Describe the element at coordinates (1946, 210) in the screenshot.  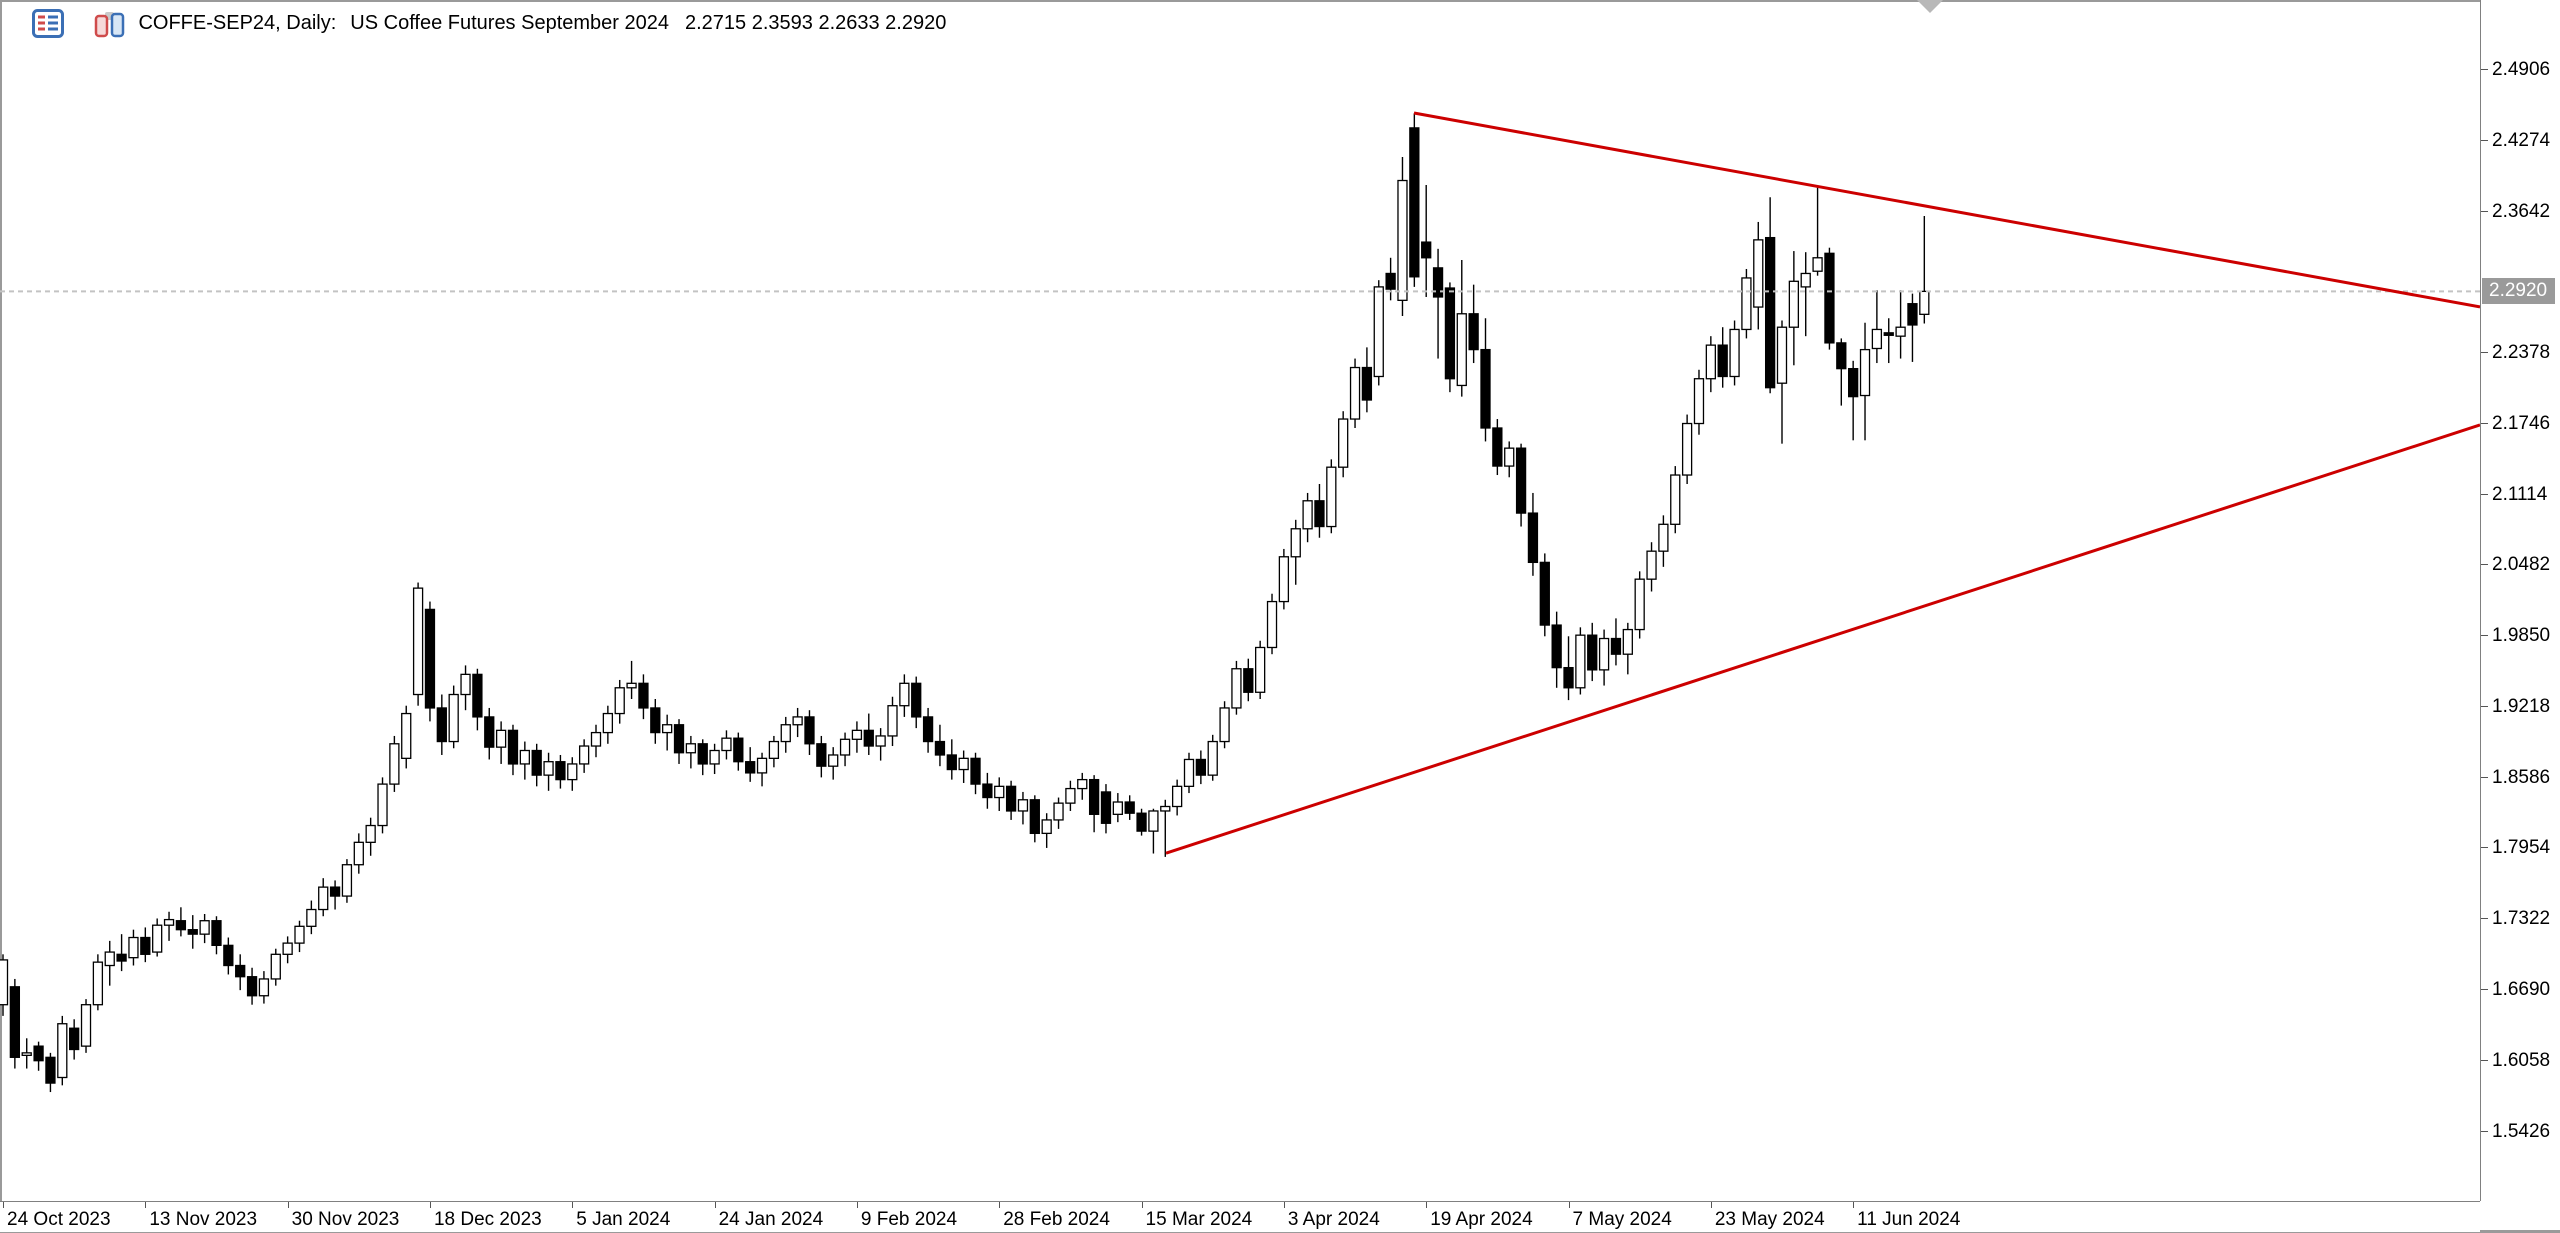
I see `descending-trendline` at that location.